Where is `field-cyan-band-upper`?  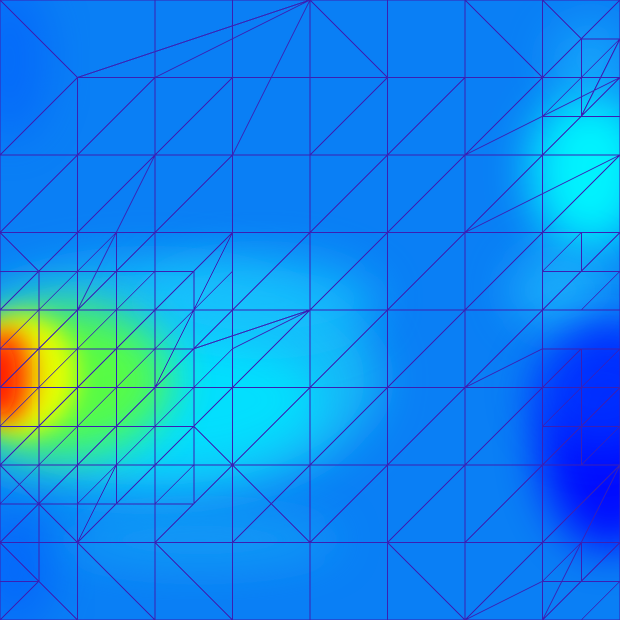 field-cyan-band-upper is located at coordinates (260, 300).